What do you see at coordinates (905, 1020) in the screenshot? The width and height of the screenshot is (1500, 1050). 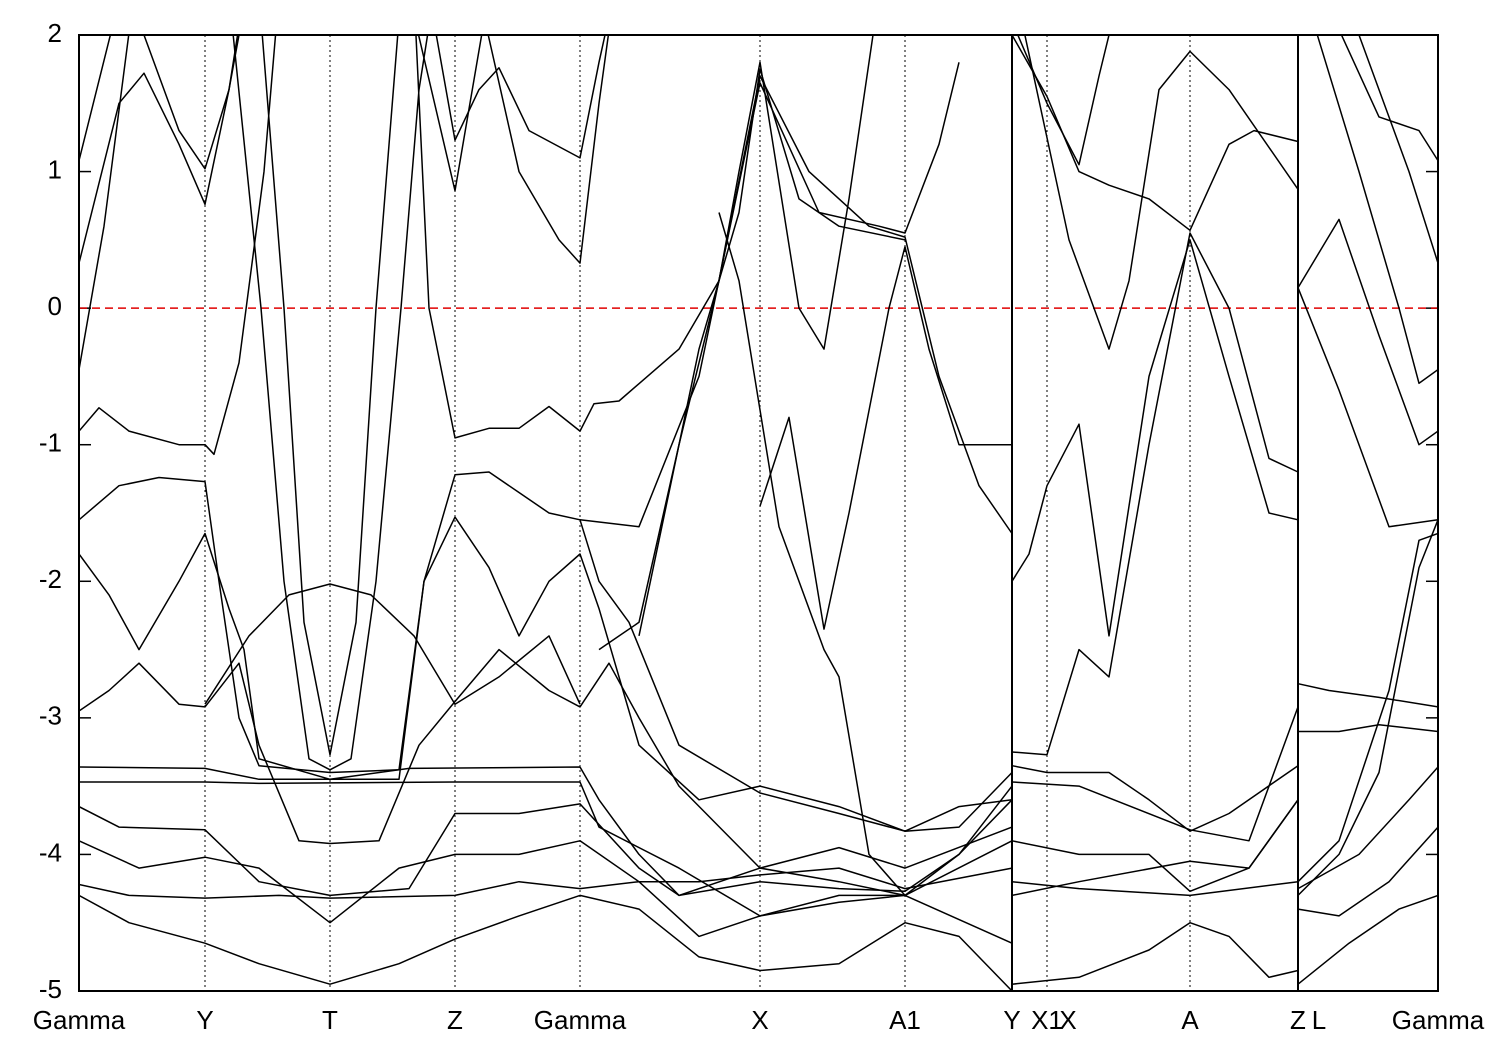 I see `x-tick-label: A1` at bounding box center [905, 1020].